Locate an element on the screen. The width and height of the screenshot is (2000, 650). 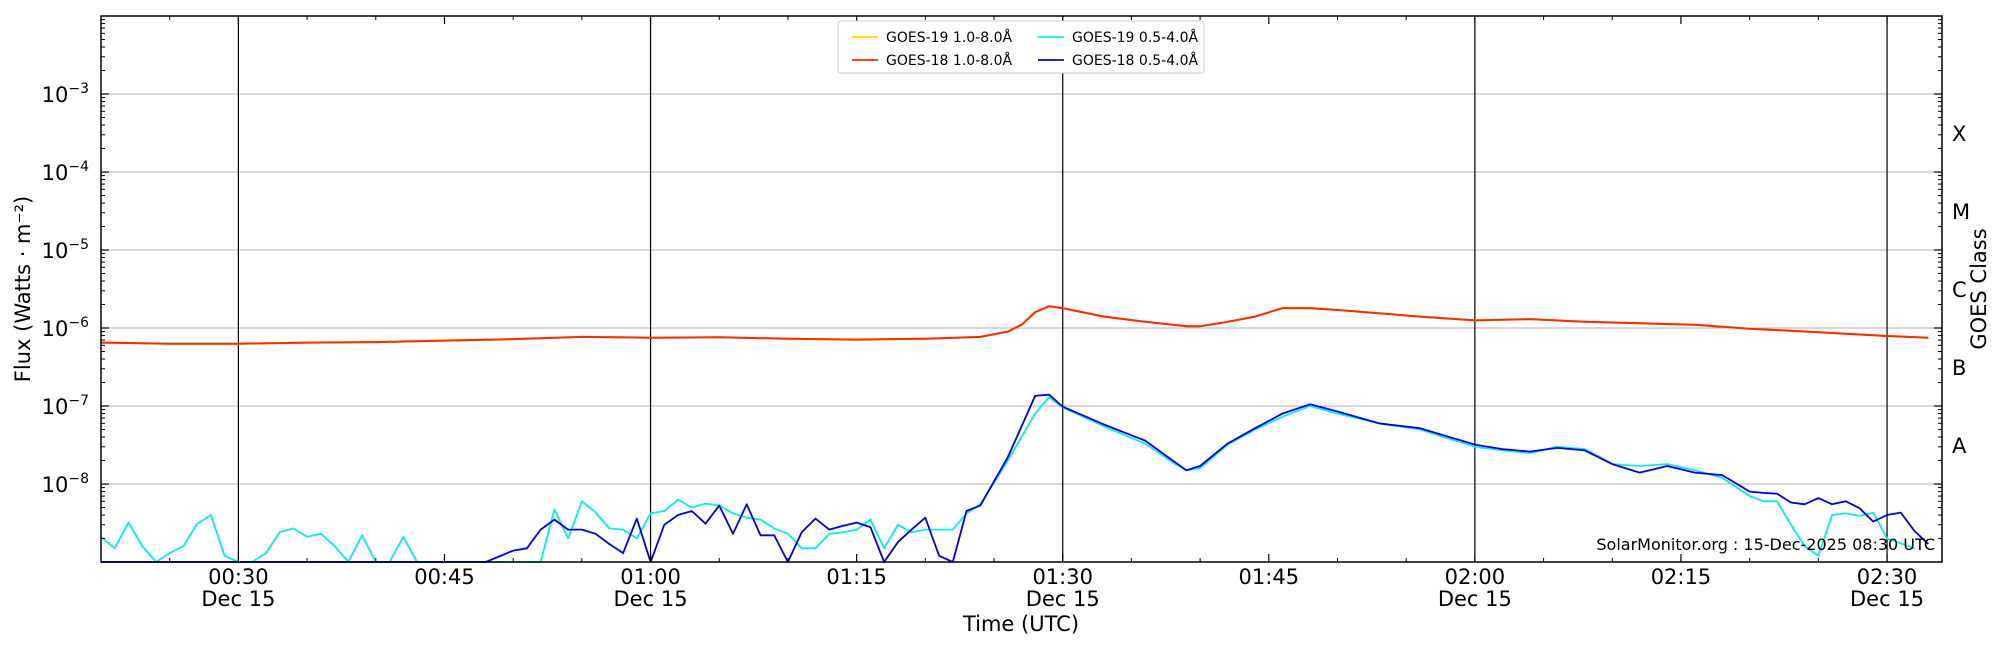
y-axis-title: Flux (Watts · m⁻²) is located at coordinates (23, 289).